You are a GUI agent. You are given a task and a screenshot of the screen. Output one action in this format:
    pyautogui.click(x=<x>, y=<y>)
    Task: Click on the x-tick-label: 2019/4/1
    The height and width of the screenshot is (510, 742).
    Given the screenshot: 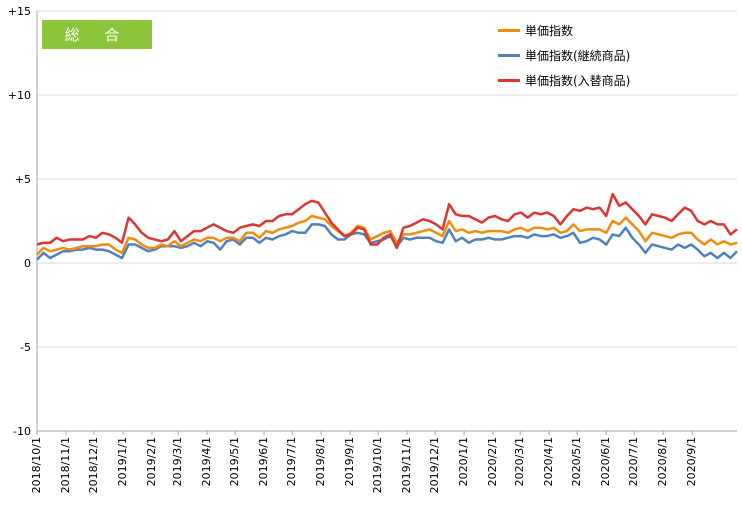 What is the action you would take?
    pyautogui.click(x=206, y=461)
    